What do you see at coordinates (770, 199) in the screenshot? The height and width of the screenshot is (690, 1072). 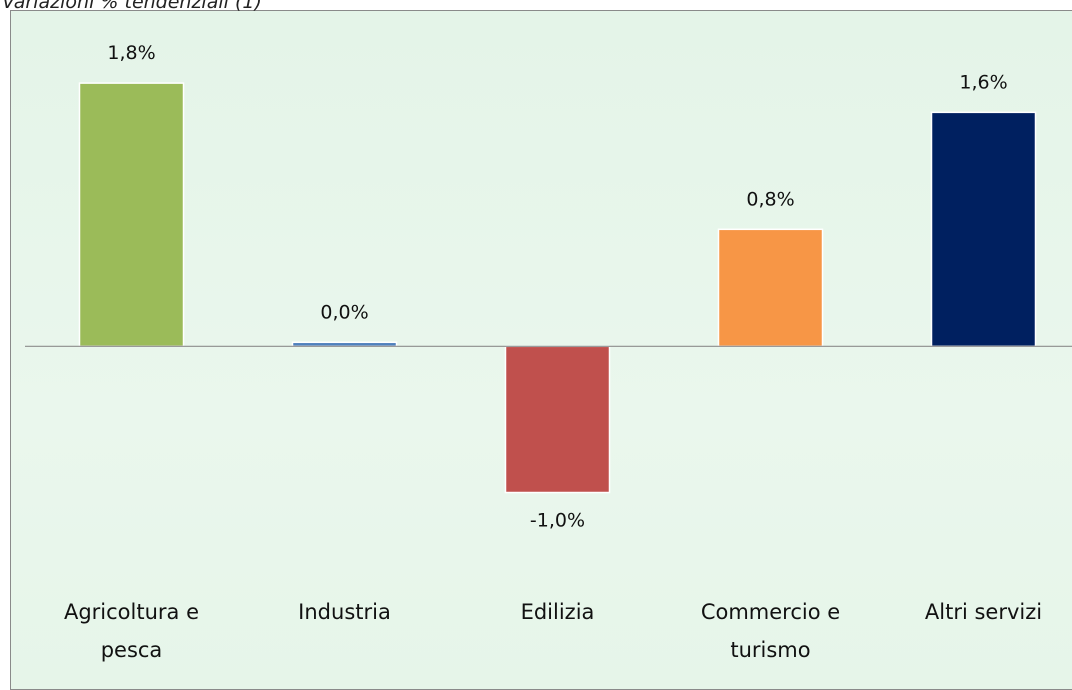 I see `value-label: 0,8%` at bounding box center [770, 199].